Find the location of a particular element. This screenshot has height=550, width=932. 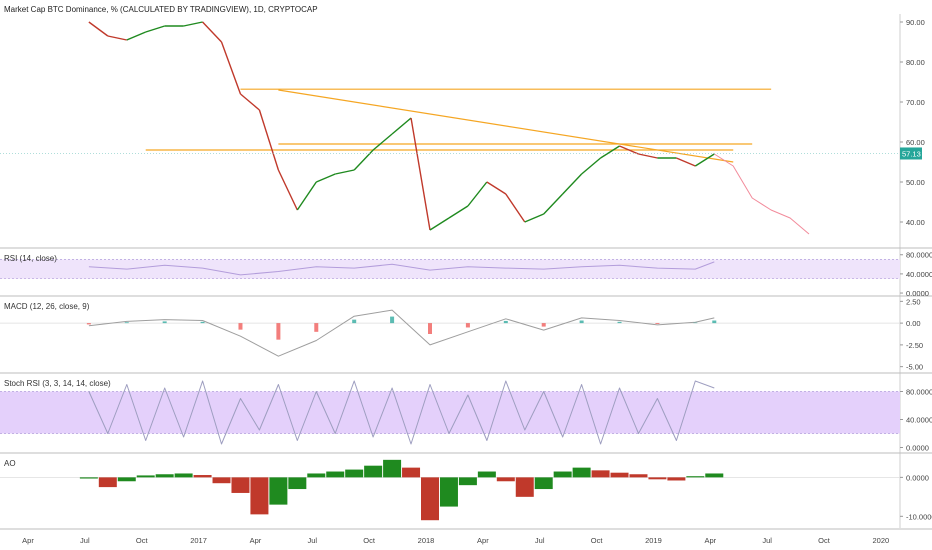

stoch-rsi-line is located at coordinates (401, 412).